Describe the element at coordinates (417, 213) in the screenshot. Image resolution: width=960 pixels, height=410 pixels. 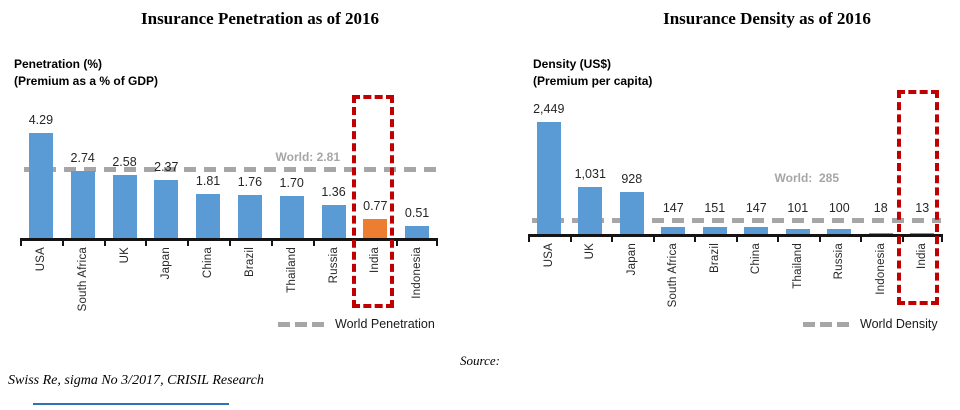
I see `value-label-indonesia: 0.51` at that location.